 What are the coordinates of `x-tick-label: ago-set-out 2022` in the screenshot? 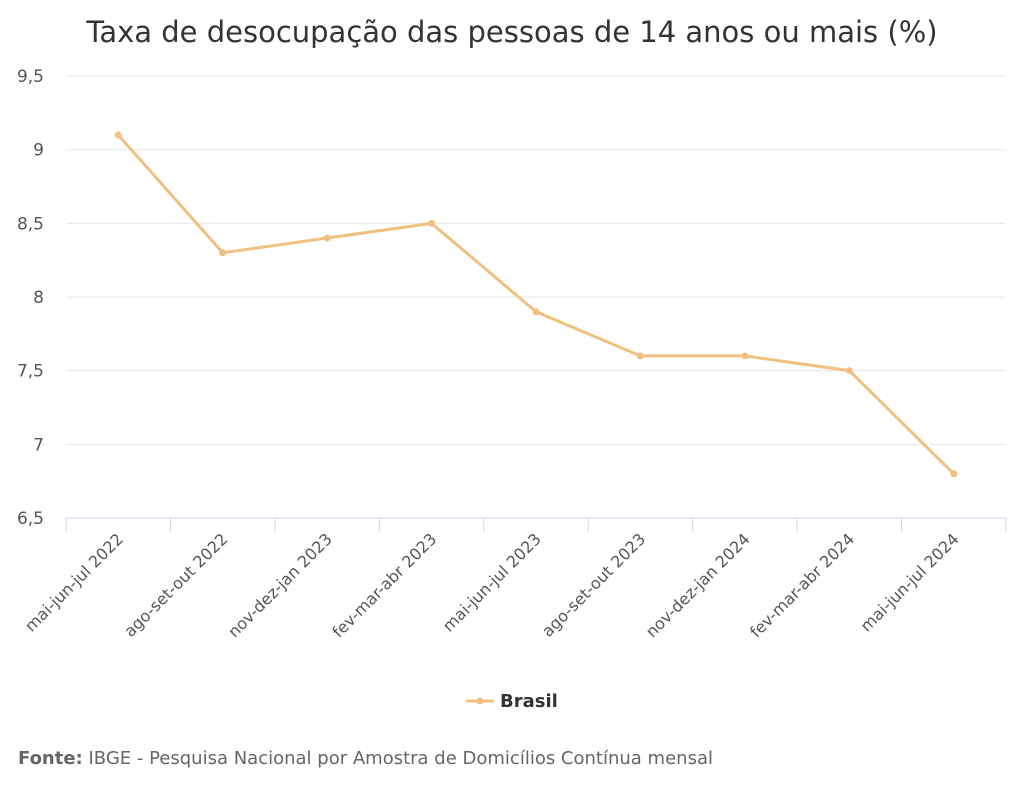 It's located at (175, 584).